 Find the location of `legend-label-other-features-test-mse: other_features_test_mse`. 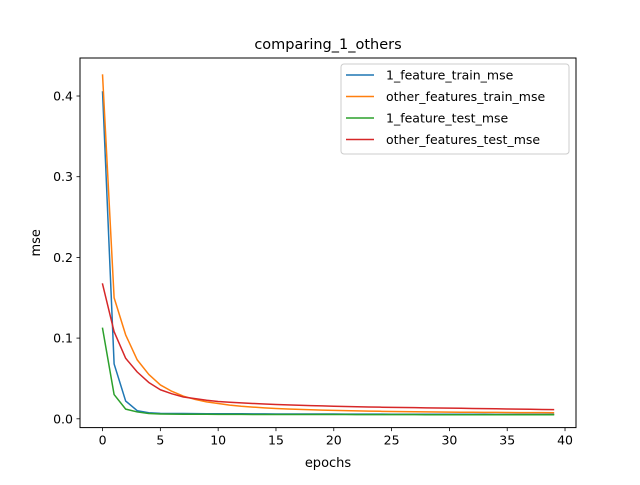

legend-label-other-features-test-mse: other_features_test_mse is located at coordinates (463, 139).